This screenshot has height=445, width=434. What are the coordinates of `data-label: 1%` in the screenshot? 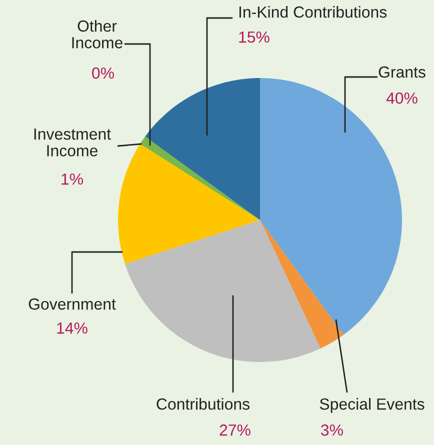 It's located at (72, 179).